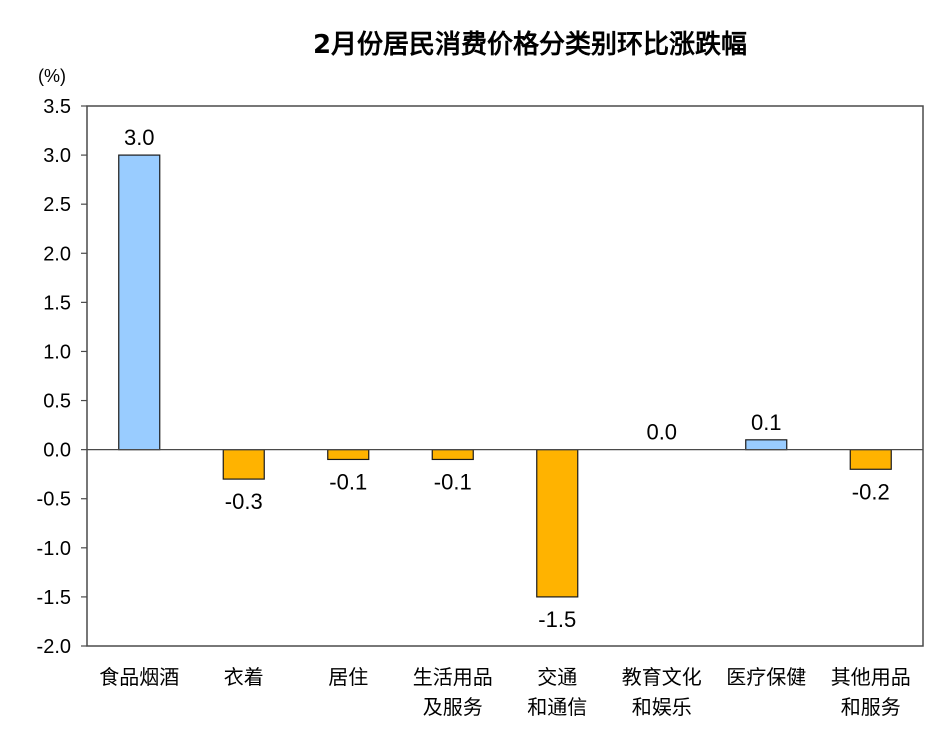  I want to click on y-axis-unit: (%), so click(52, 76).